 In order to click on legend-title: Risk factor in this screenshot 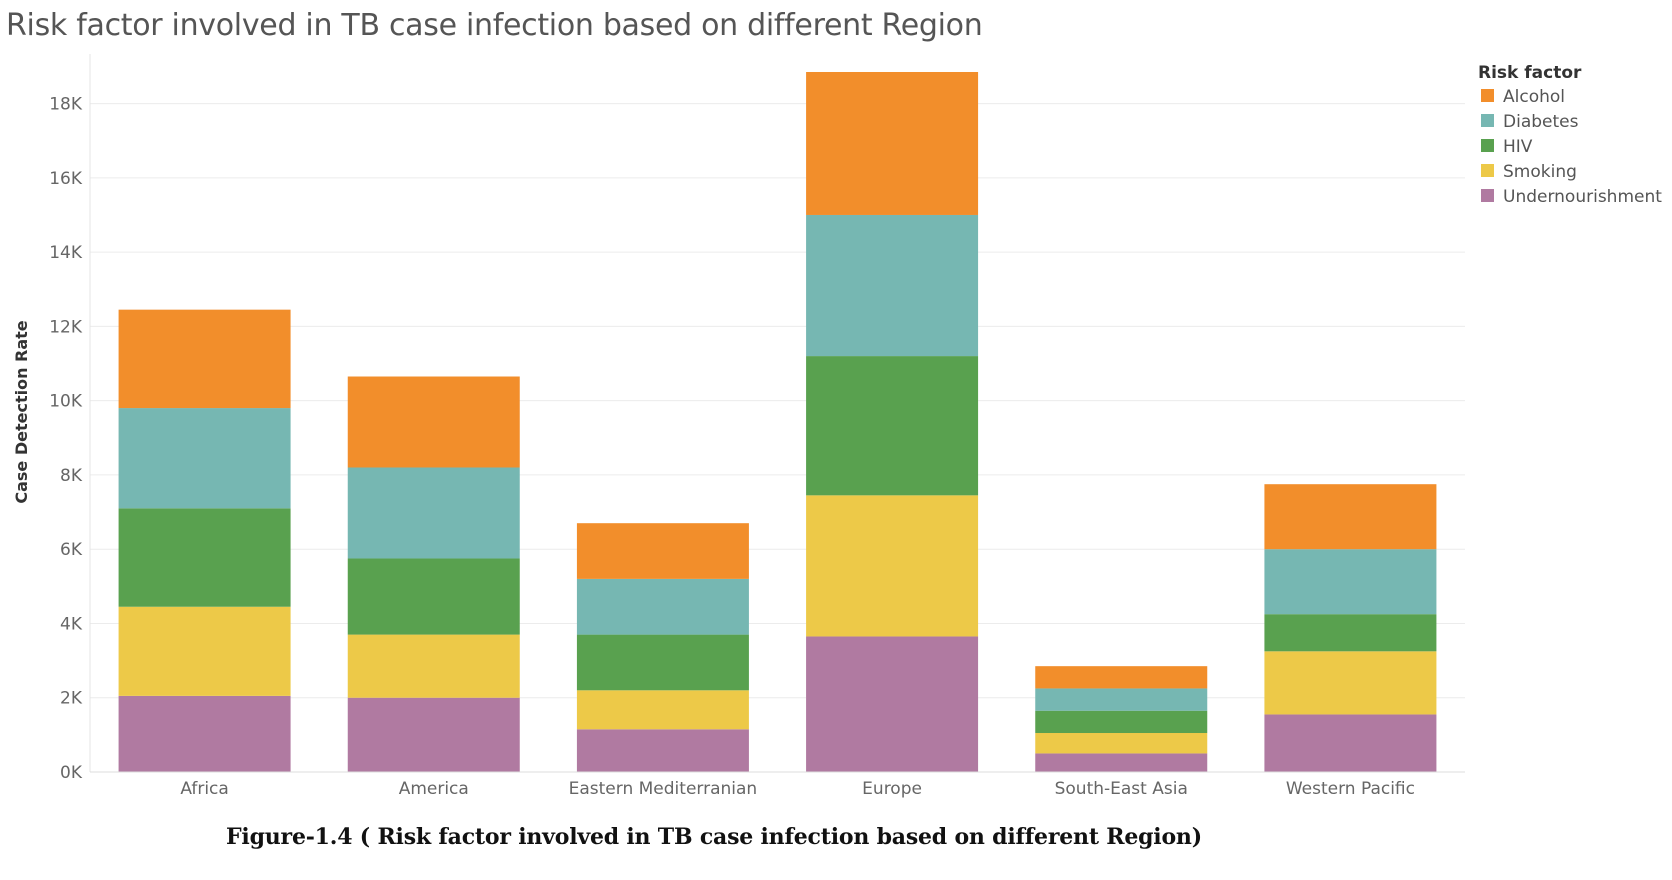, I will do `click(1530, 73)`.